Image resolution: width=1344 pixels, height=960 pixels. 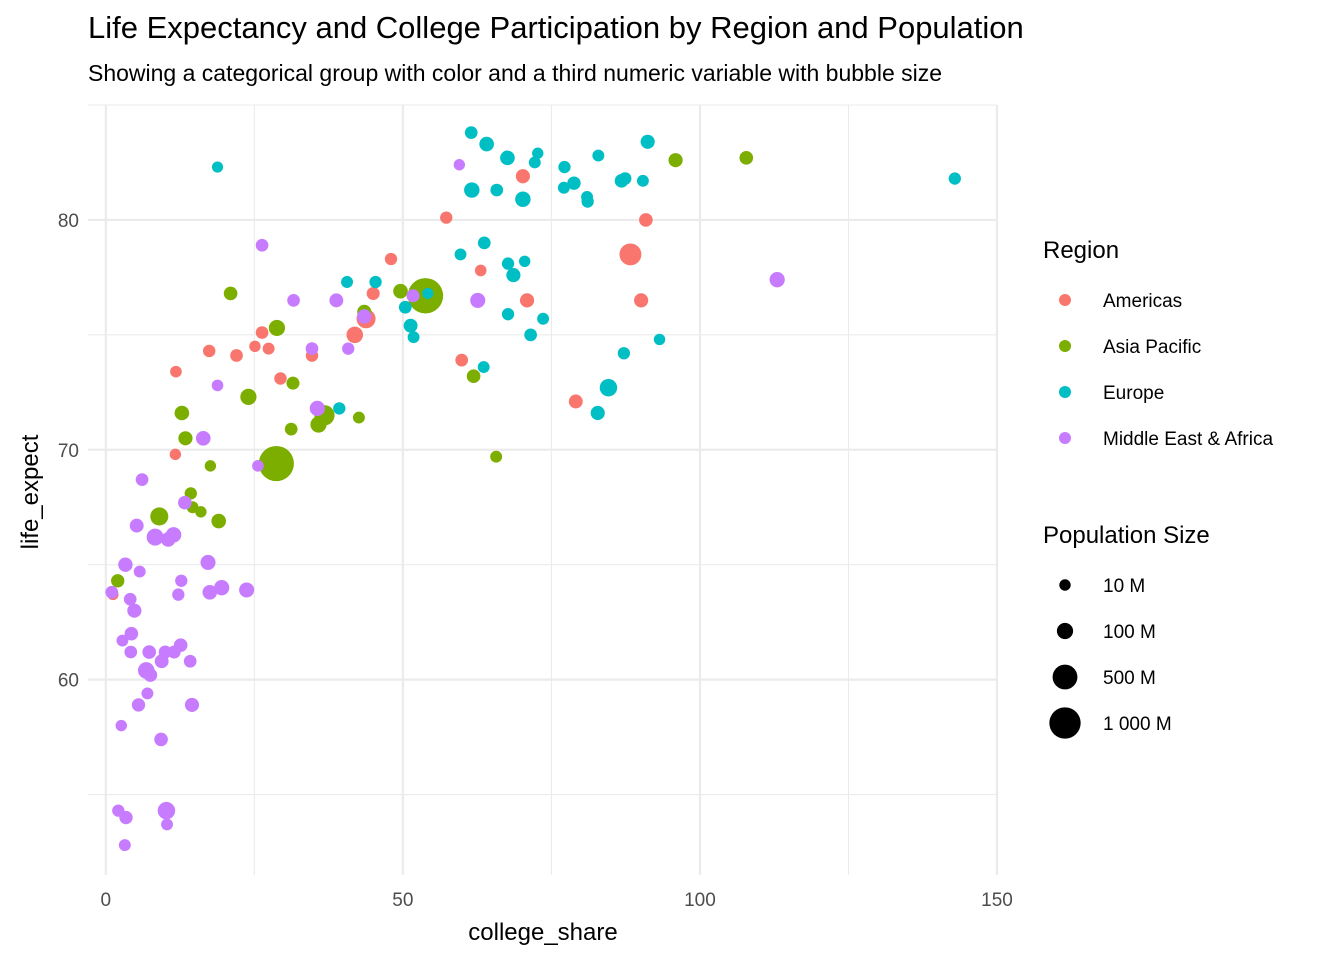 What do you see at coordinates (68, 451) in the screenshot?
I see `y-tick-label: 70` at bounding box center [68, 451].